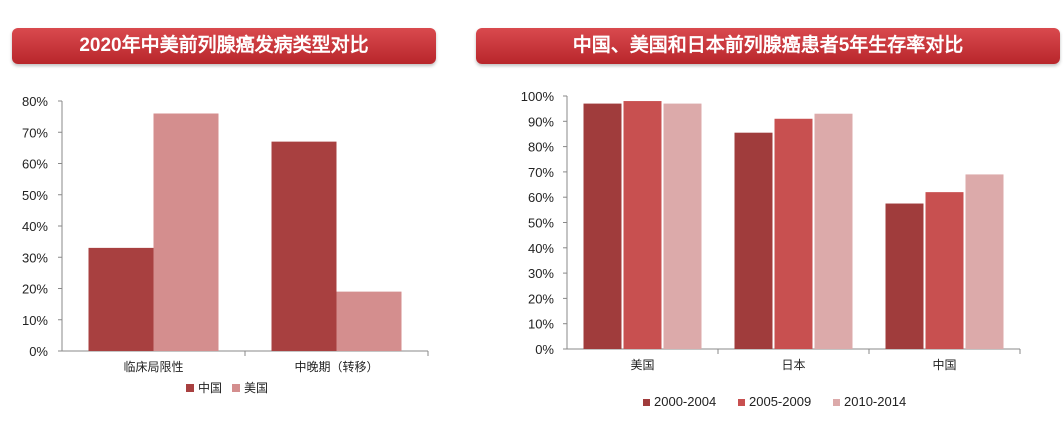 Image resolution: width=1063 pixels, height=423 pixels. What do you see at coordinates (336, 366) in the screenshot?
I see `x-category-label: 中晚期（转移）` at bounding box center [336, 366].